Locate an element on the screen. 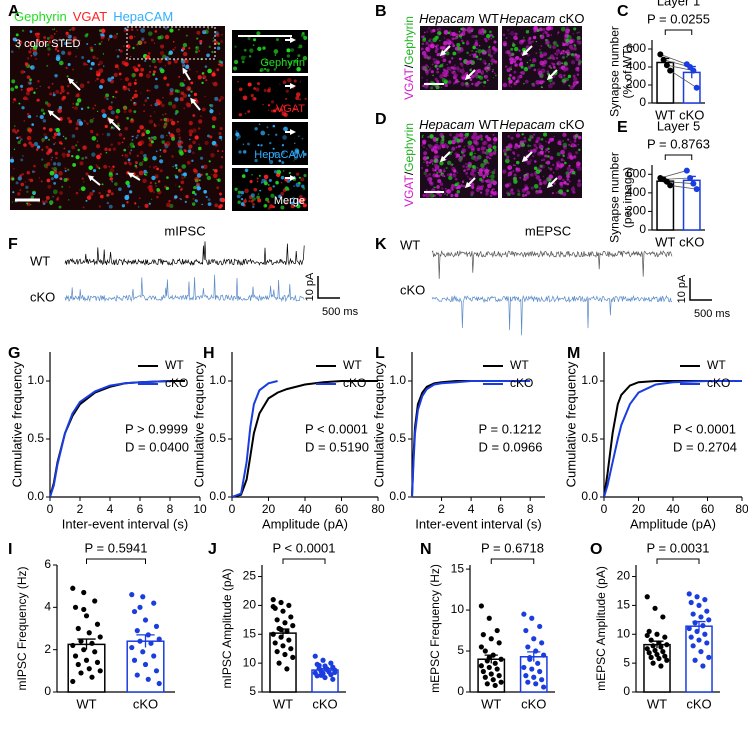 This screenshot has width=748, height=730. y-axis-label: Cumulative frequency is located at coordinates (570, 424).